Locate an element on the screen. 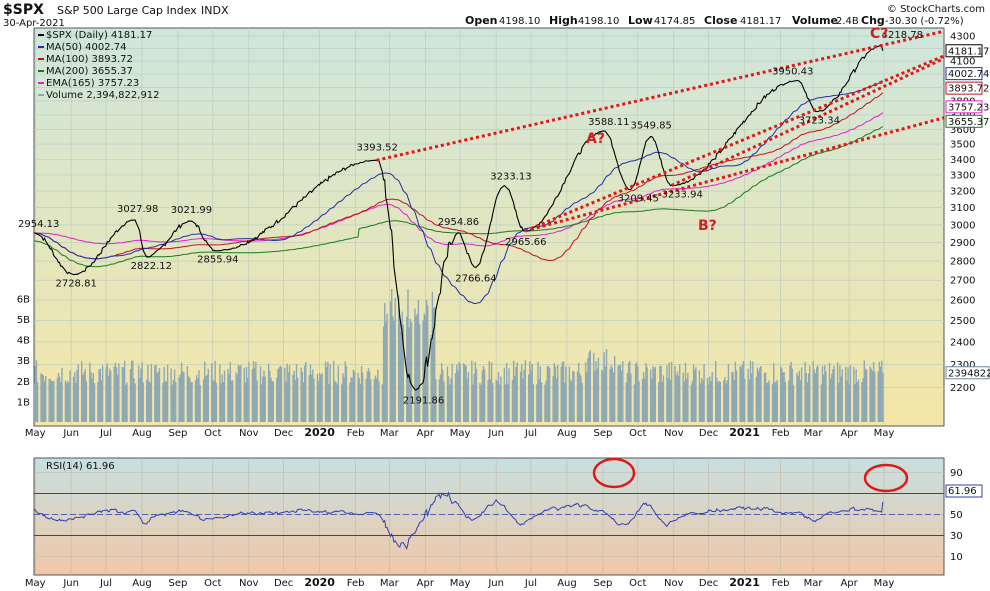  price-tick-label: 3300 is located at coordinates (962, 175).